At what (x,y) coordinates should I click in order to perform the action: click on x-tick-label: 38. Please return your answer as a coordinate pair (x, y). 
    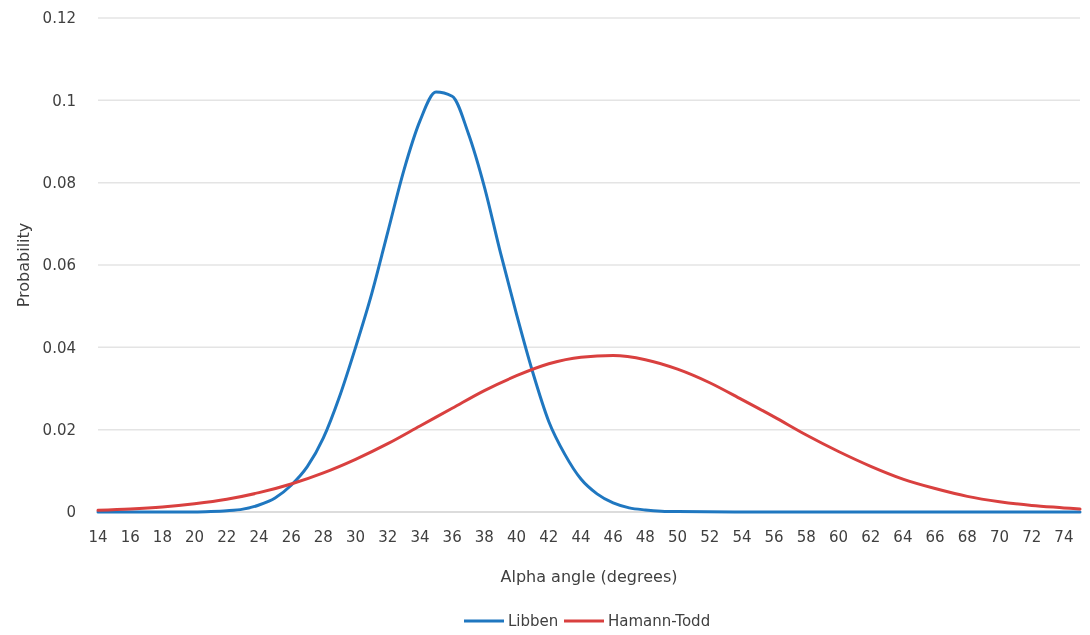
    Looking at the image, I should click on (484, 537).